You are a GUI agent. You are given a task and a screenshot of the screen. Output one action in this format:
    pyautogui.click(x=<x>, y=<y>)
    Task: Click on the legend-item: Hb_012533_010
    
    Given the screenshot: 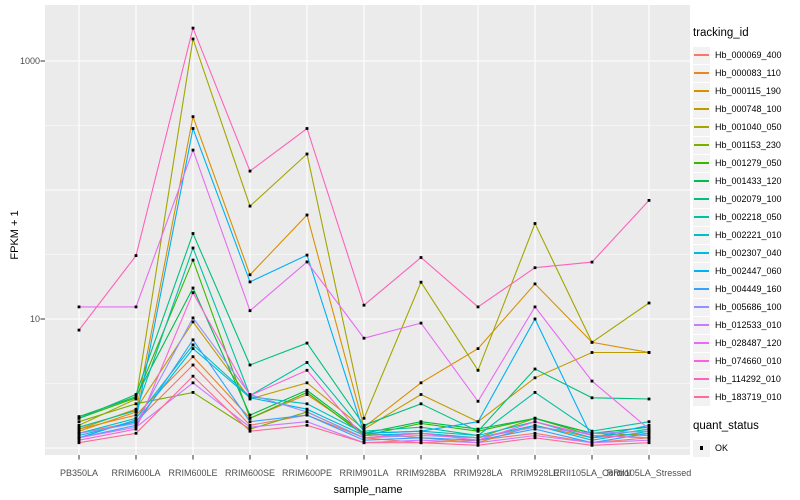 What is the action you would take?
    pyautogui.click(x=746, y=325)
    